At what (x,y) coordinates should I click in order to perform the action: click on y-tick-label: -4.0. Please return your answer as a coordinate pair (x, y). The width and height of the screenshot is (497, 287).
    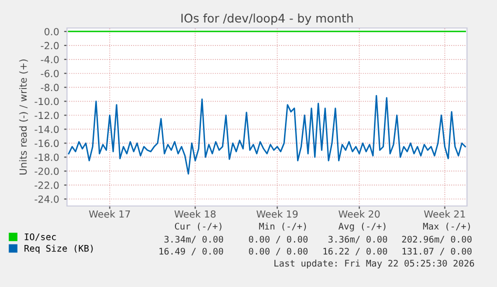
    Looking at the image, I should click on (49, 60).